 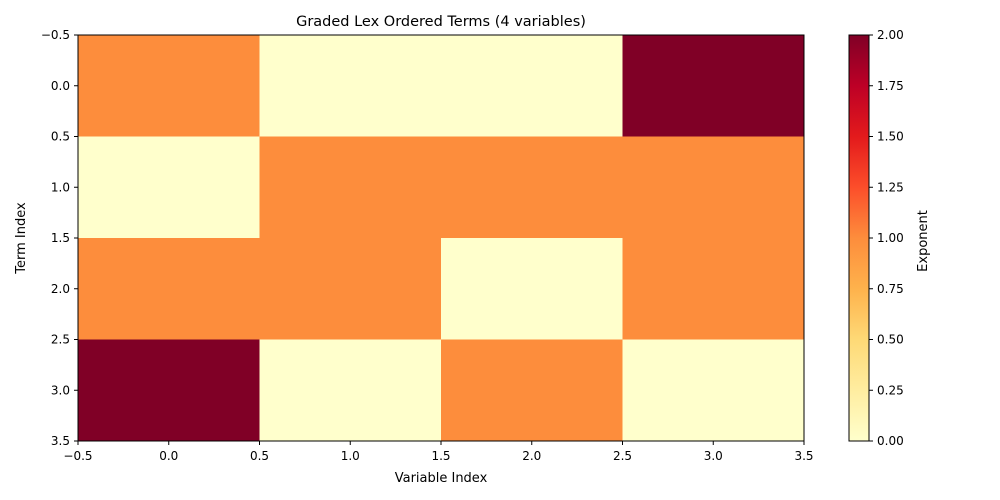 I want to click on y-tick-label: −0.5, so click(x=55, y=35).